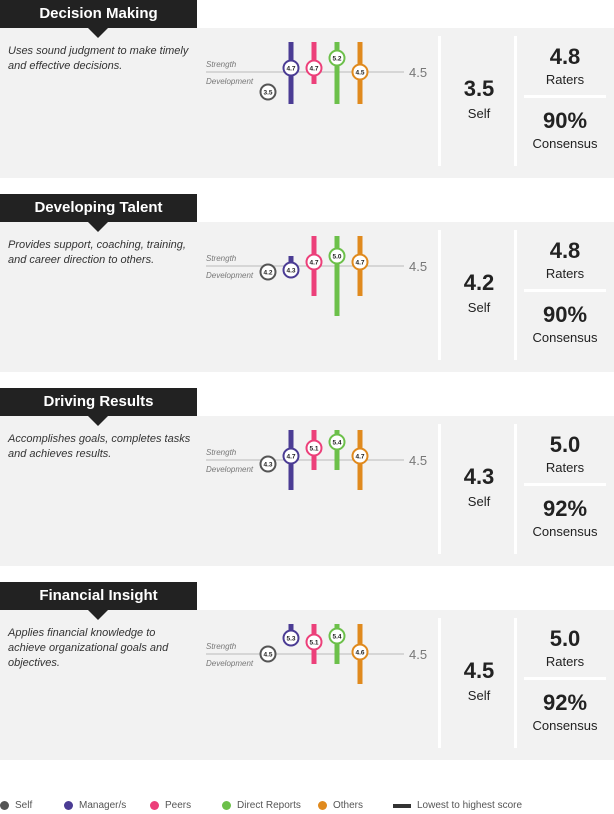 The image size is (614, 814). I want to click on manager-score-label: 4.3, so click(290, 271).